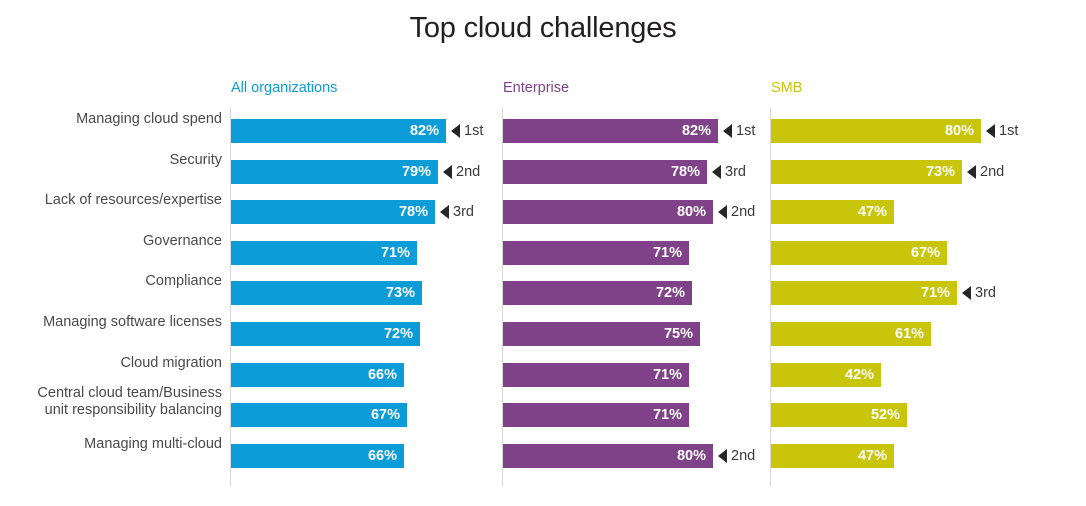  I want to click on bar-row: 71% 3rd, so click(926, 293).